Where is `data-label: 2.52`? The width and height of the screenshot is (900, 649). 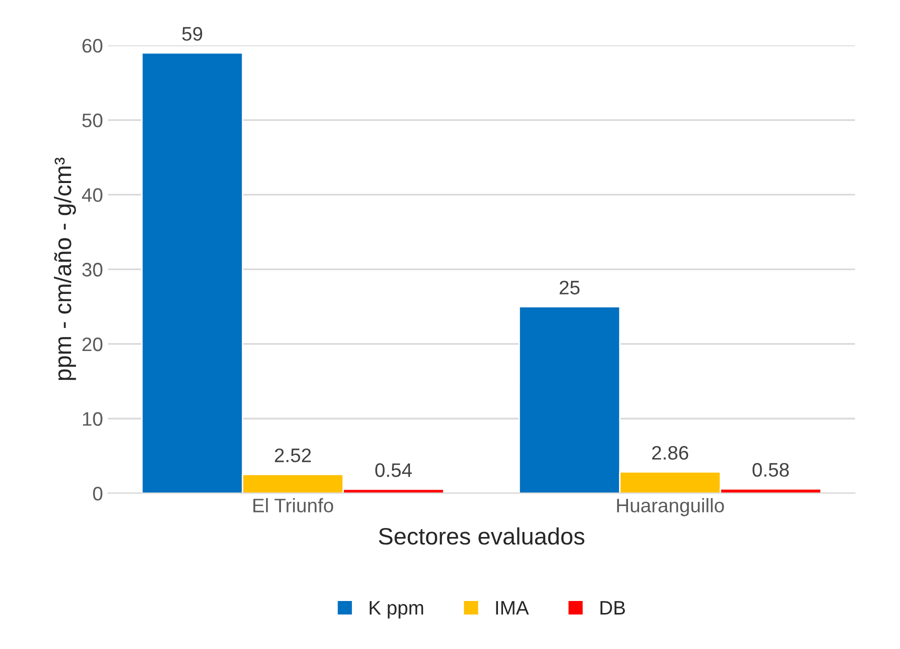 data-label: 2.52 is located at coordinates (292, 455).